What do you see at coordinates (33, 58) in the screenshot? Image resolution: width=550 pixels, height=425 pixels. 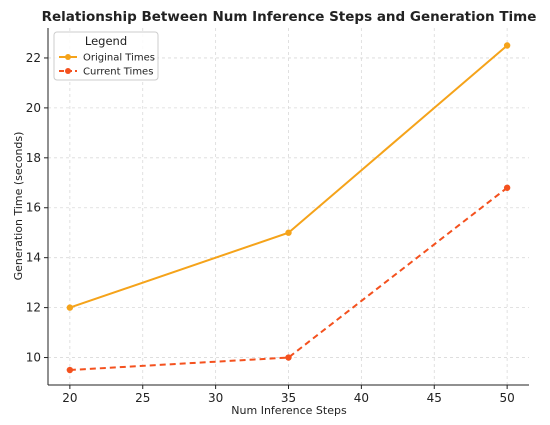 I see `y-tick-label: 22` at bounding box center [33, 58].